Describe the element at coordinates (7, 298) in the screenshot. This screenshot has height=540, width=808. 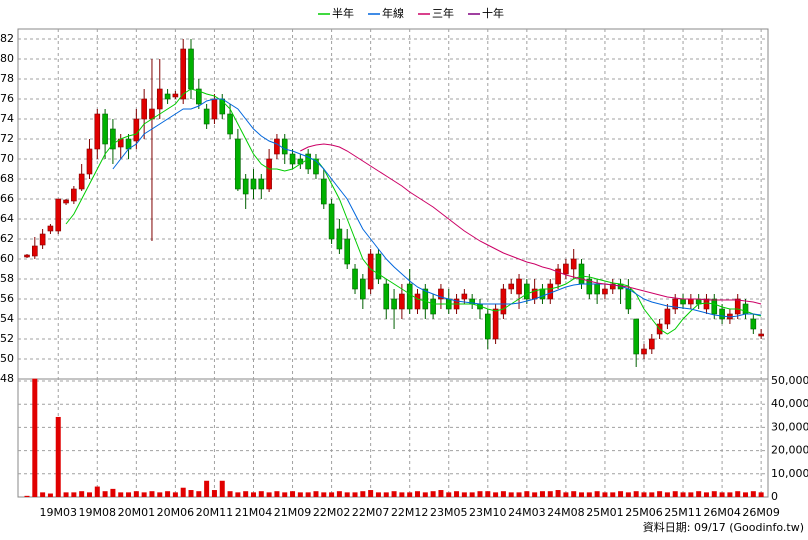
I see `y-tick-label: 56` at that location.